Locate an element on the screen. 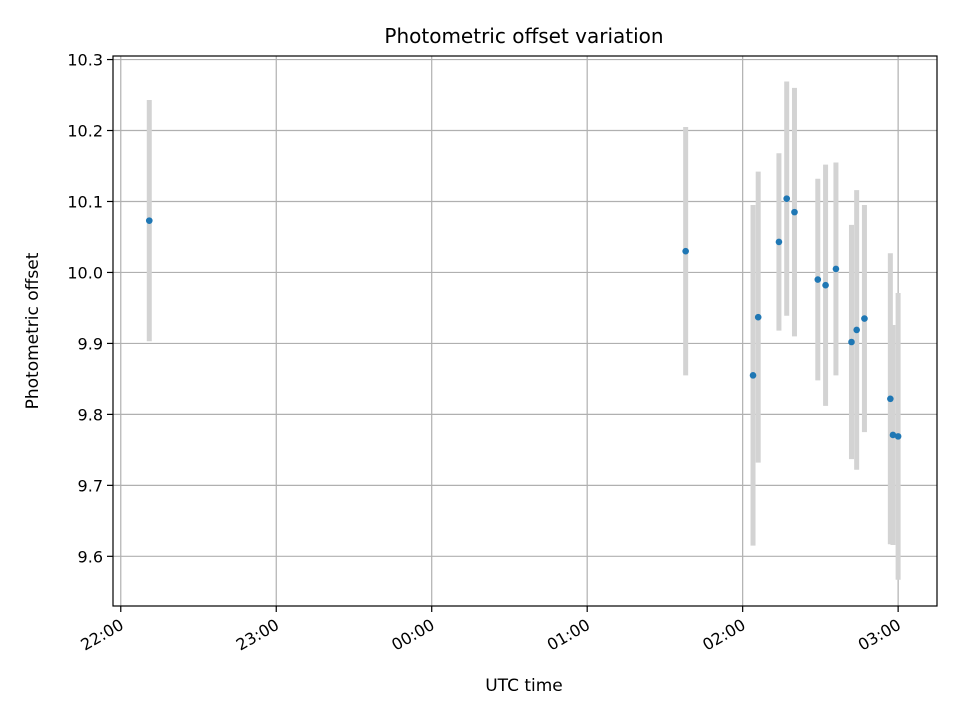 The height and width of the screenshot is (720, 960). x-tick-label: 22:00 is located at coordinates (101, 635).